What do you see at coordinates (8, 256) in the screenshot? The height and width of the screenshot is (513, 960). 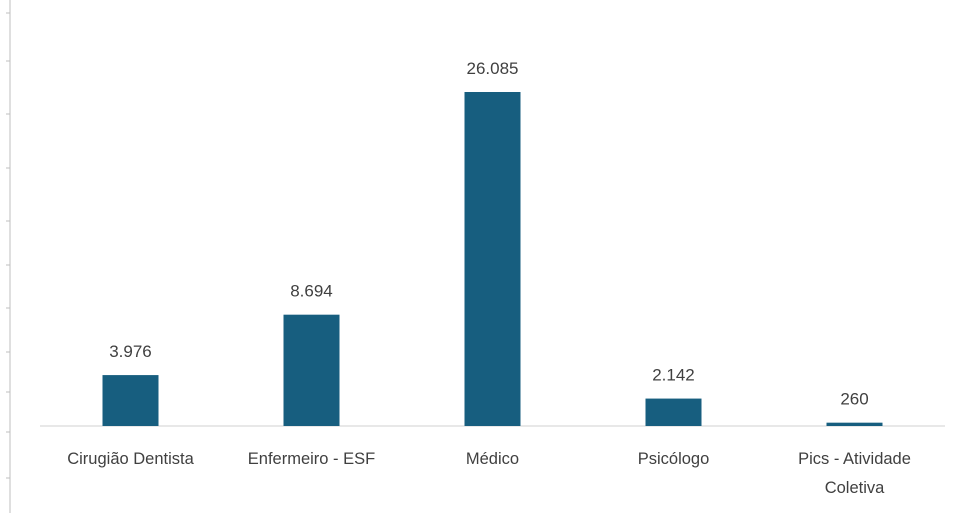 I see `left-axis` at bounding box center [8, 256].